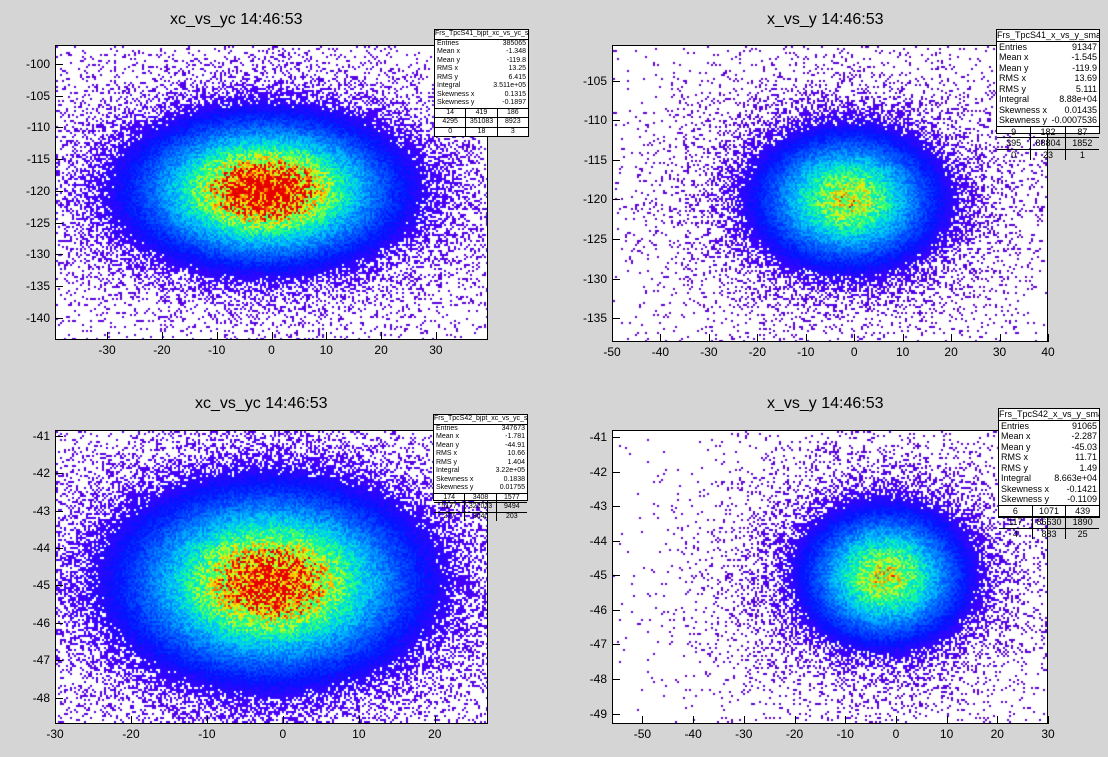 The image size is (1108, 757). Describe the element at coordinates (1084, 57) in the screenshot. I see `stats-value: -1.545` at that location.